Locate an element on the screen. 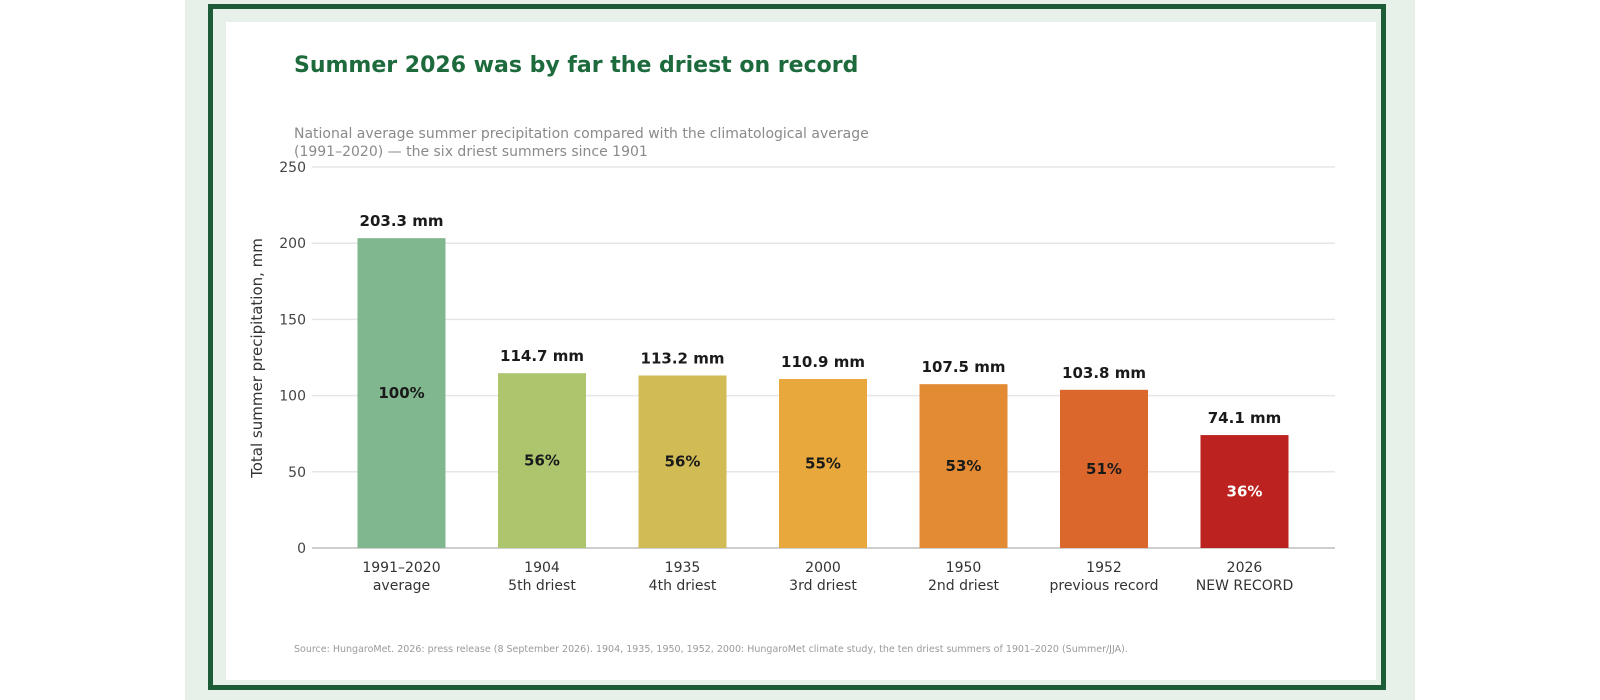 Image resolution: width=1600 pixels, height=700 pixels. y-axis-label: Total summer precipitation, mm is located at coordinates (257, 358).